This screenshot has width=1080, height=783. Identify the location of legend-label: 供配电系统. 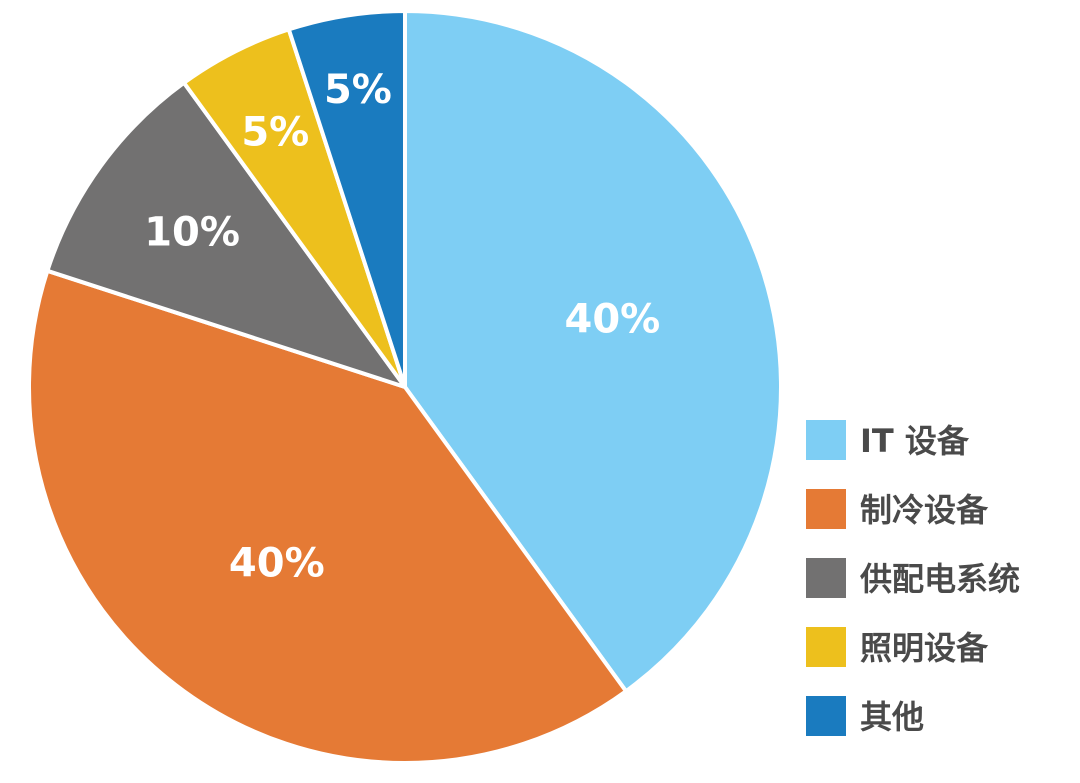
(940, 579).